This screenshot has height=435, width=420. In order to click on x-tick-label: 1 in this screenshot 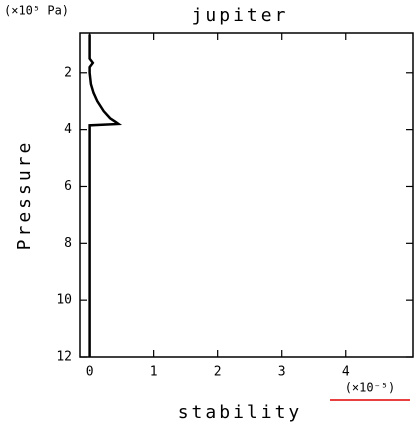, I will do `click(154, 372)`.